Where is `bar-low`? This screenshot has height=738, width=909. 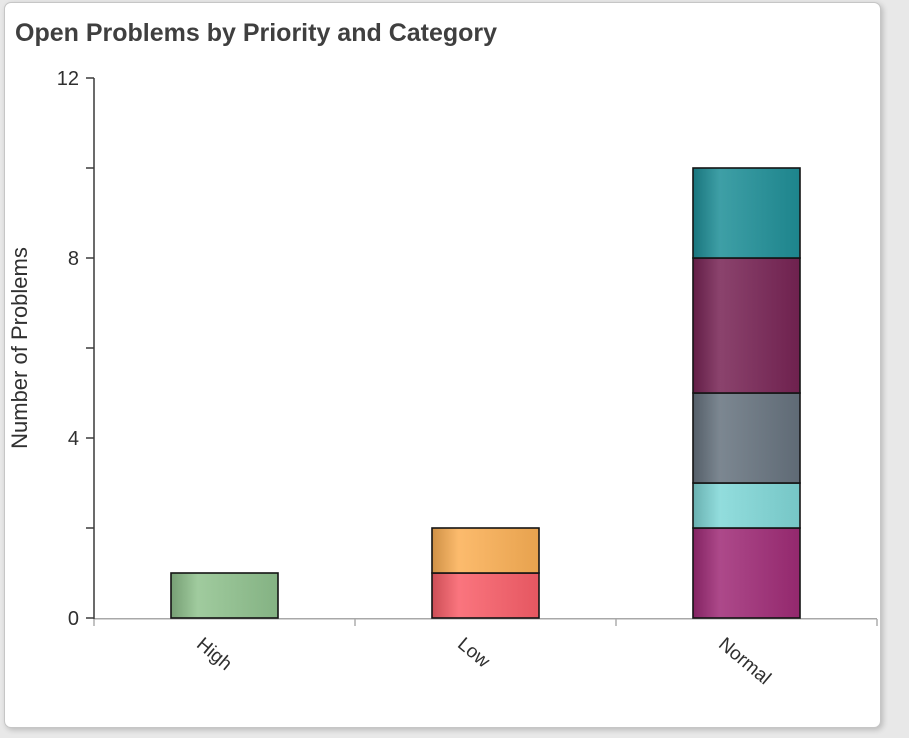
bar-low is located at coordinates (485, 573).